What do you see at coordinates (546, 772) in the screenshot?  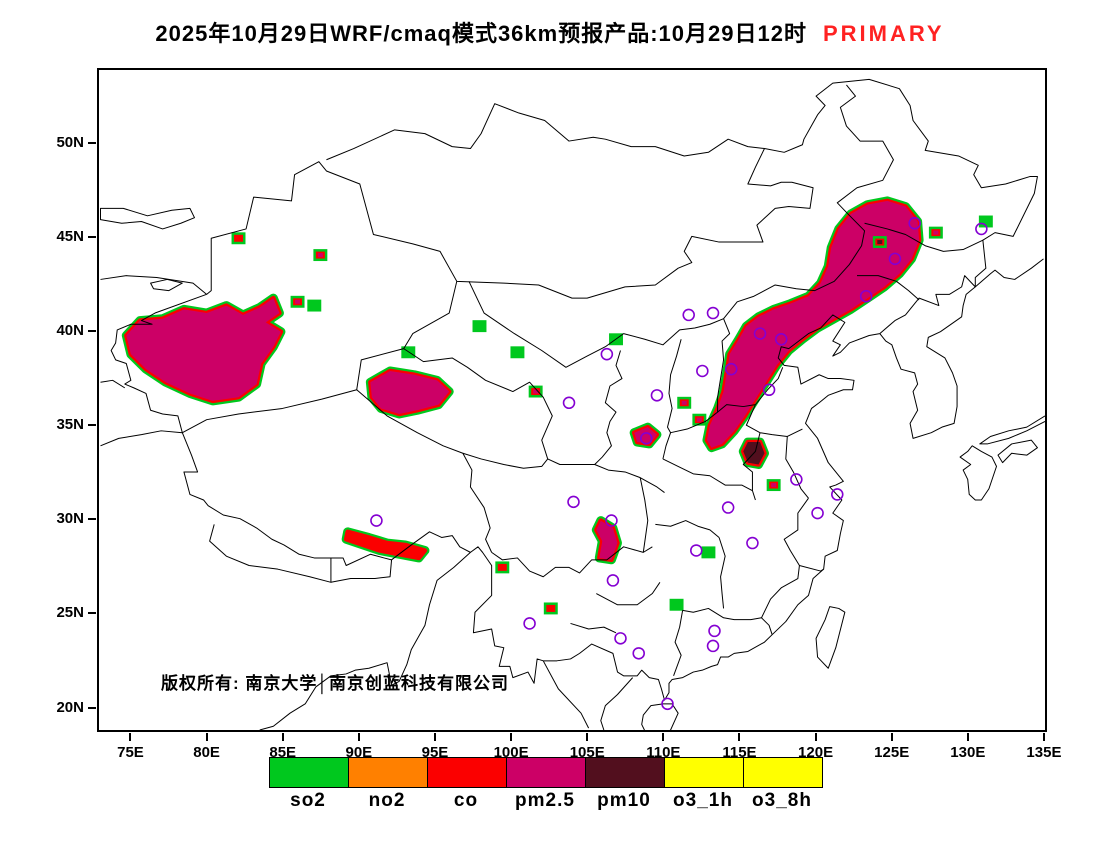 I see `legend-swatch-pm2.5` at bounding box center [546, 772].